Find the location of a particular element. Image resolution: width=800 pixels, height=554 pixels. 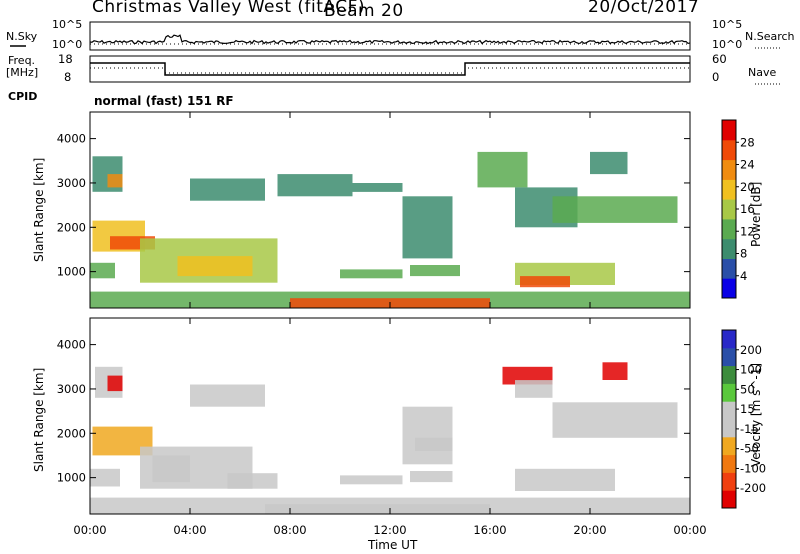

freq-line is located at coordinates (390, 69).